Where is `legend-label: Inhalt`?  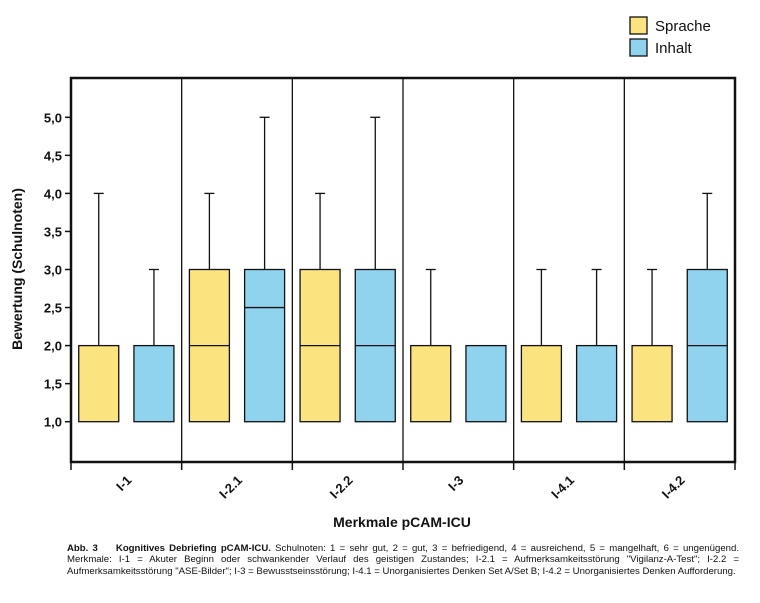
legend-label: Inhalt is located at coordinates (674, 48).